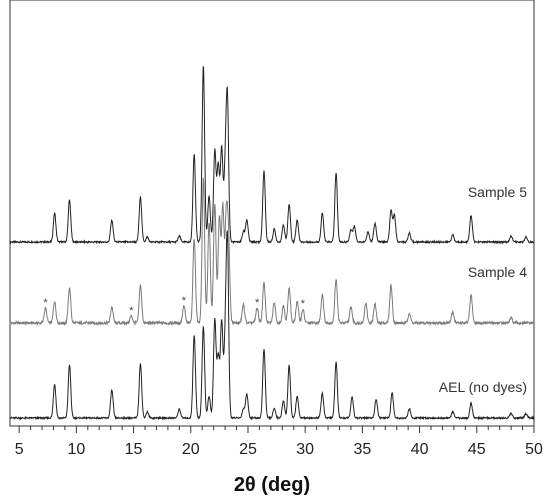 The image size is (550, 504). Describe the element at coordinates (305, 449) in the screenshot. I see `x-tick-label: 30` at that location.